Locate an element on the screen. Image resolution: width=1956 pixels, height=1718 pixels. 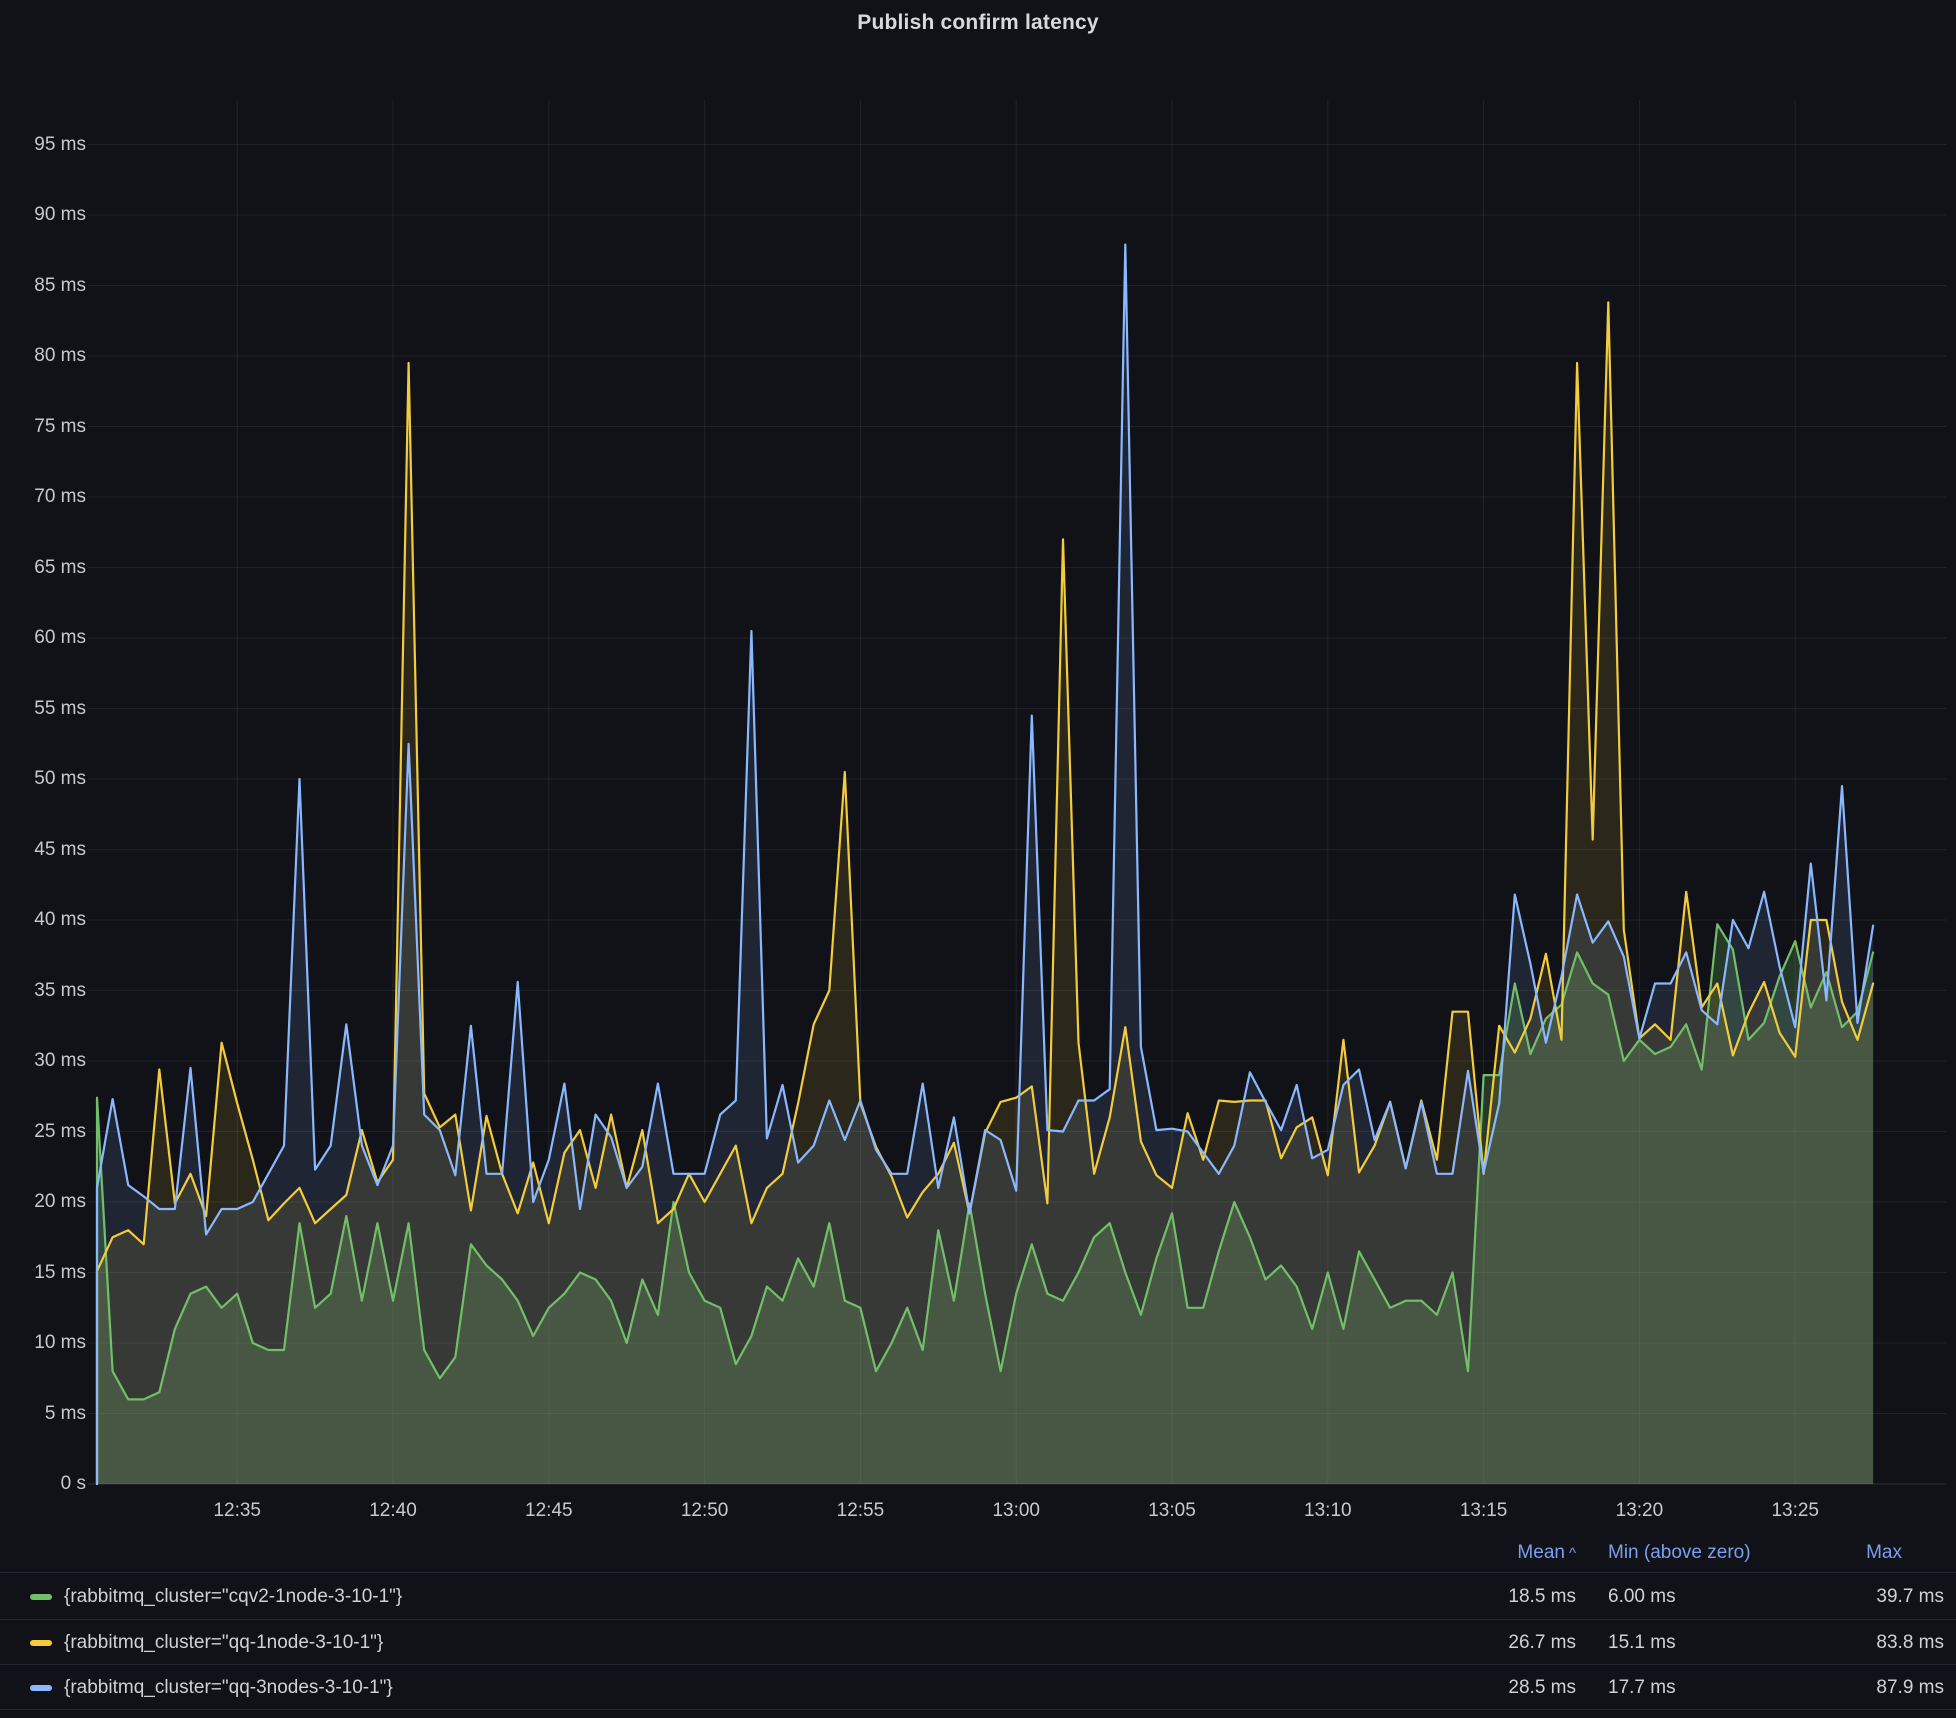
x-tick-label: 13:00 is located at coordinates (1016, 1510).